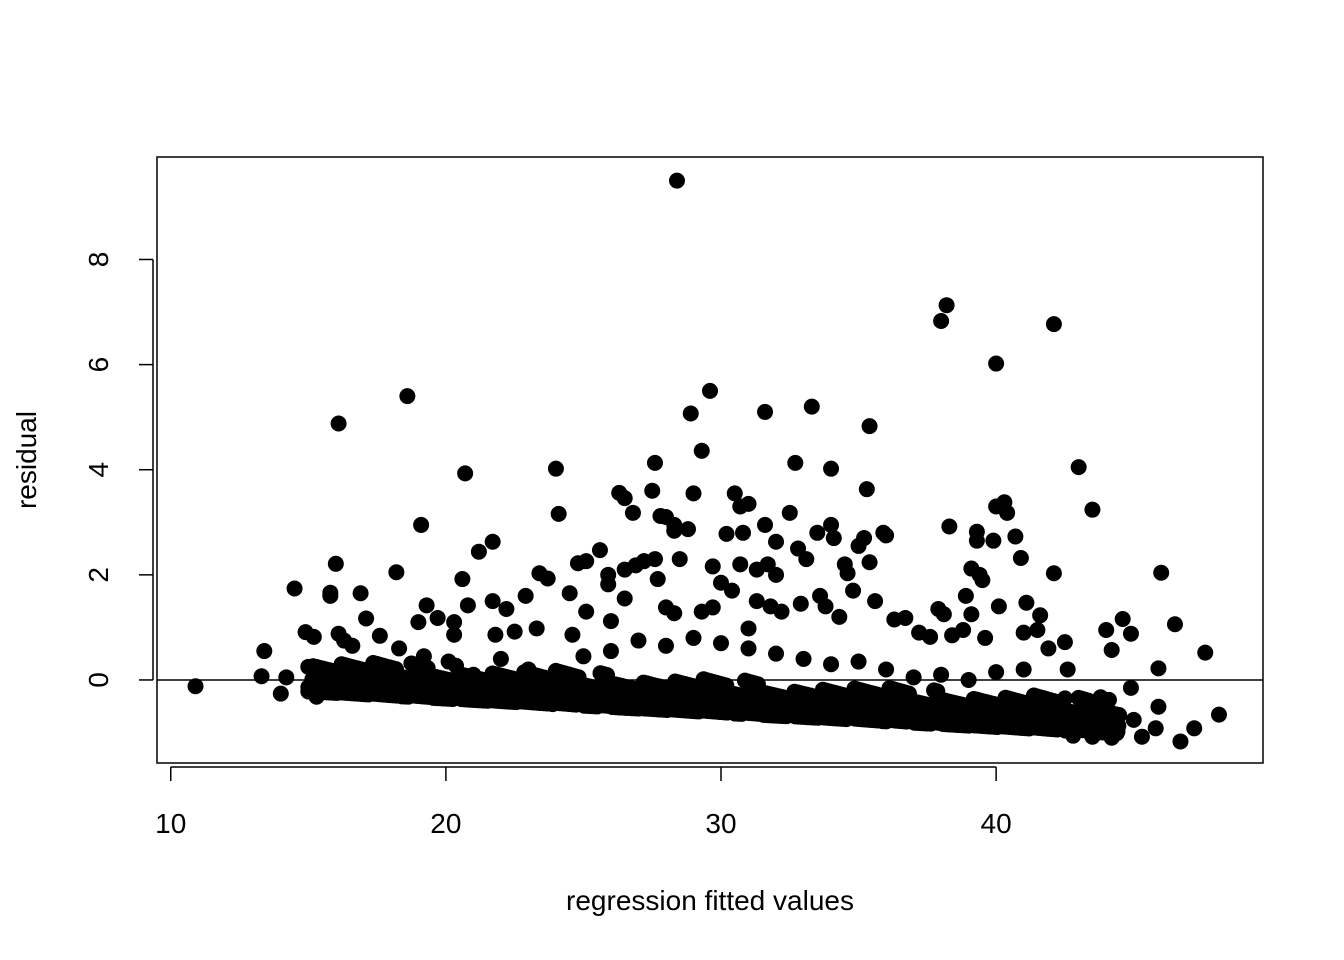 The height and width of the screenshot is (960, 1344). What do you see at coordinates (98, 365) in the screenshot?
I see `y-tick-label: 6` at bounding box center [98, 365].